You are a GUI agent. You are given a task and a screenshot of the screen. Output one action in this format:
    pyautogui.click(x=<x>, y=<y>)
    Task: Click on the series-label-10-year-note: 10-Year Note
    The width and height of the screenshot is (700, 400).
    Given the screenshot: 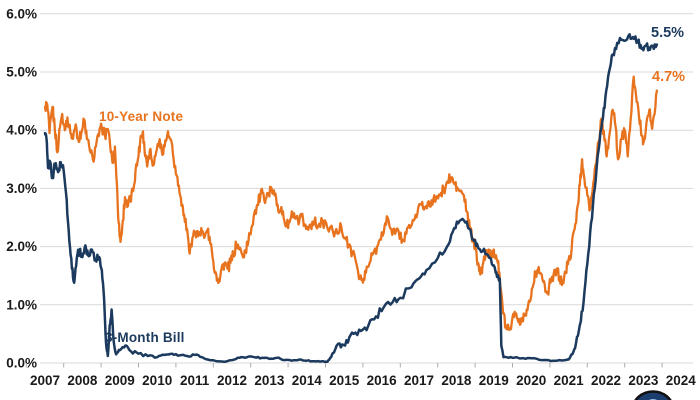 What is the action you would take?
    pyautogui.click(x=141, y=116)
    